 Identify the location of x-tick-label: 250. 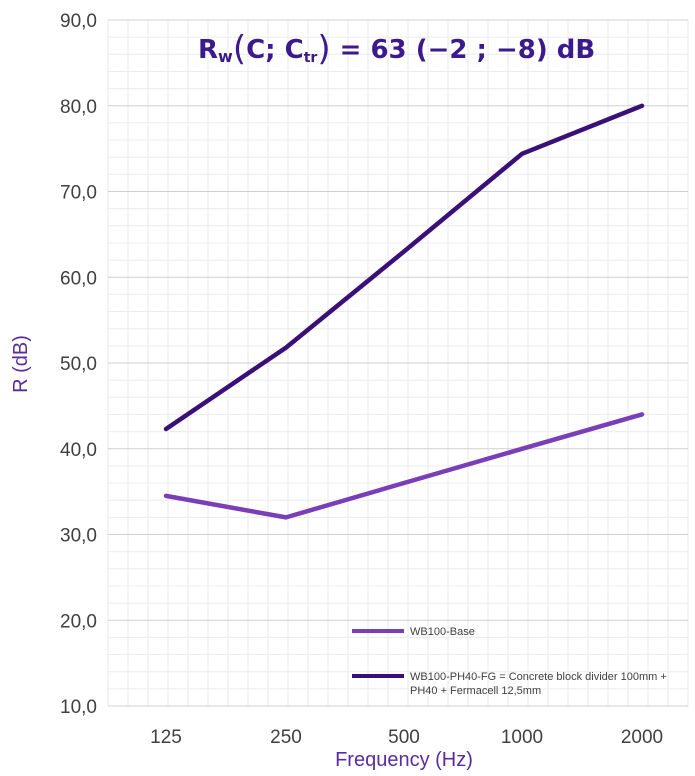
(286, 737).